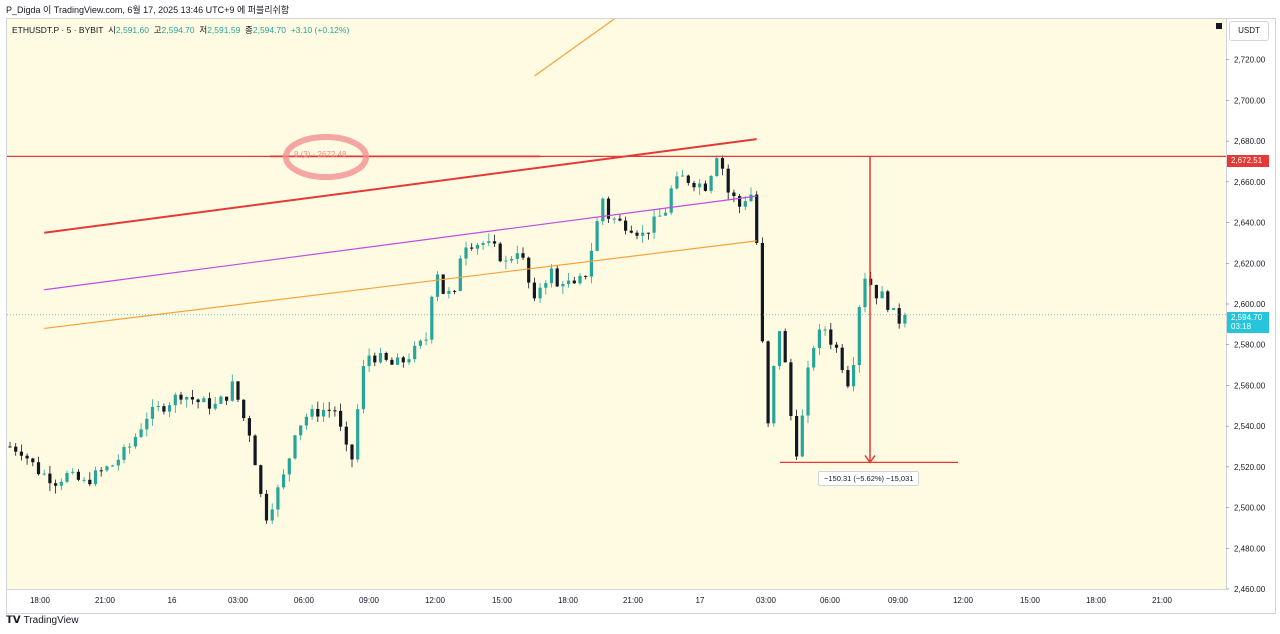 The width and height of the screenshot is (1280, 634). What do you see at coordinates (502, 600) in the screenshot?
I see `x-tick-label: 15:00` at bounding box center [502, 600].